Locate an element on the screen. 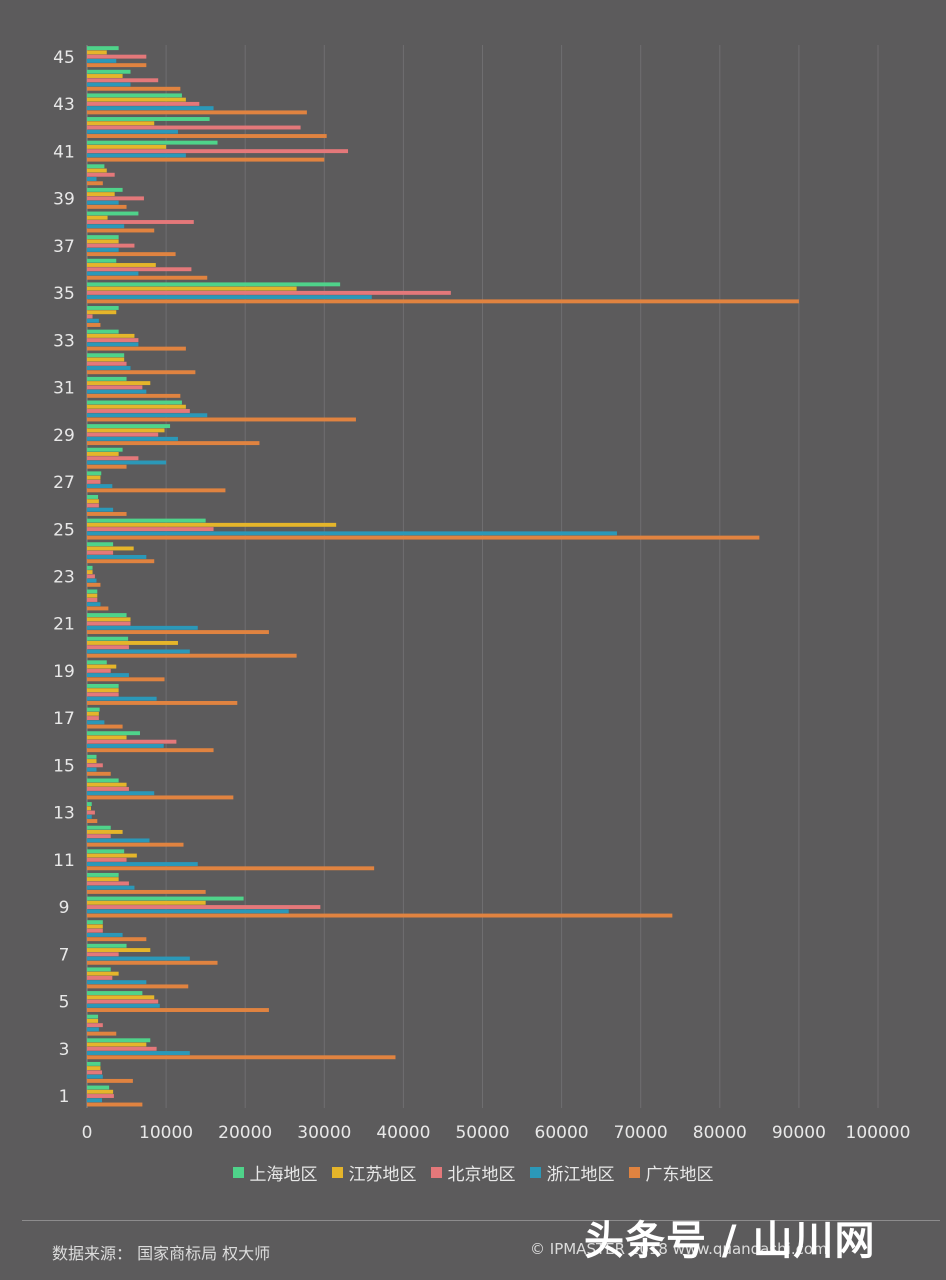  legend-swatch-beijing is located at coordinates (436, 1172).